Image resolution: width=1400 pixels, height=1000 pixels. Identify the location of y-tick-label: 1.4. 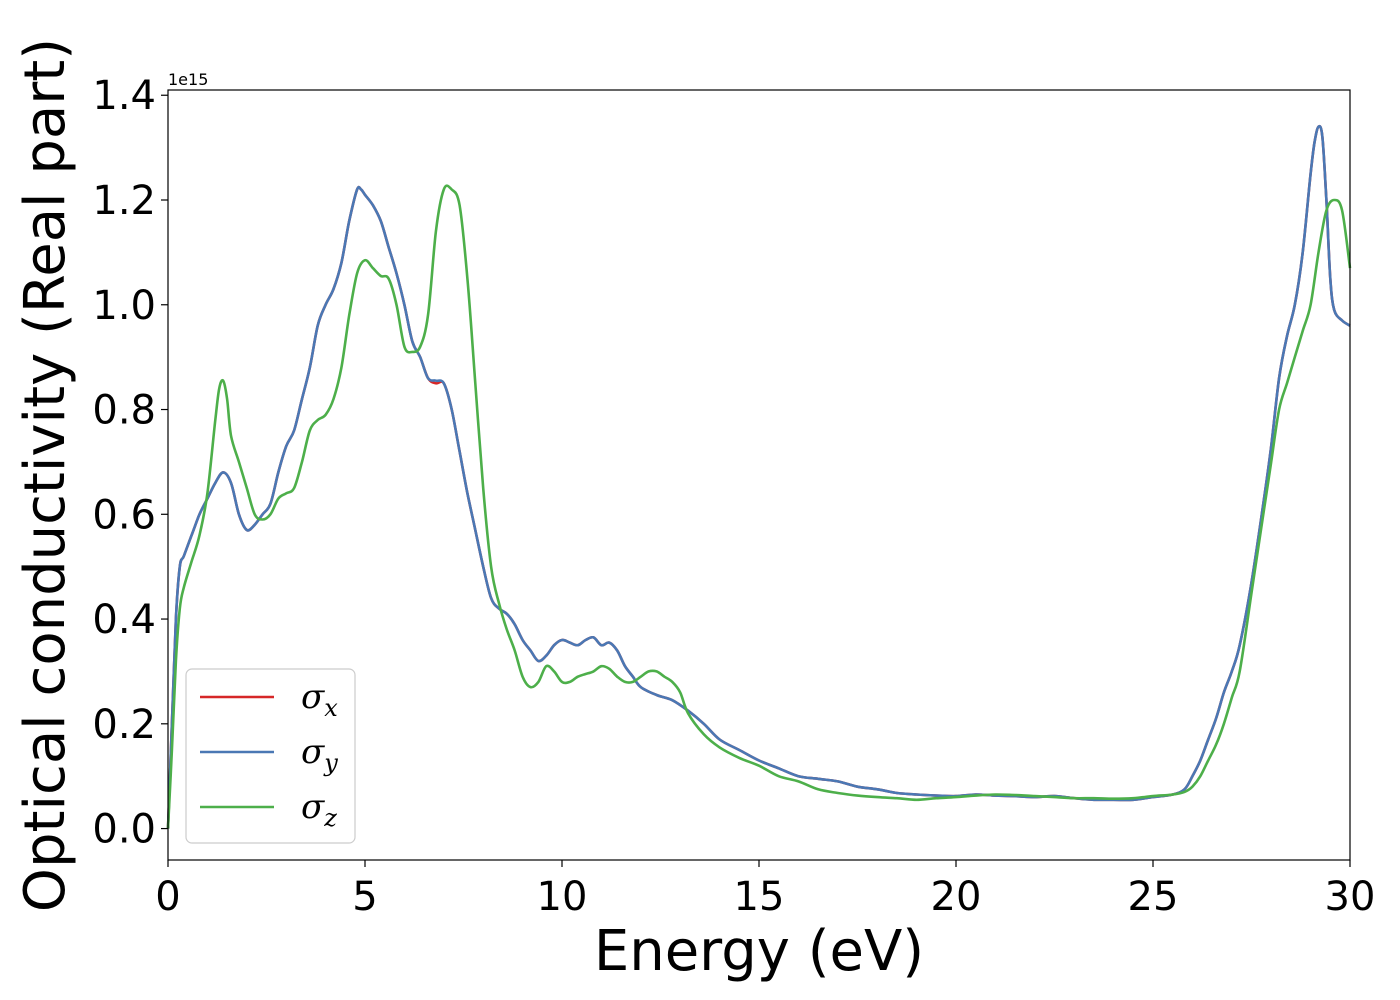
(124, 96).